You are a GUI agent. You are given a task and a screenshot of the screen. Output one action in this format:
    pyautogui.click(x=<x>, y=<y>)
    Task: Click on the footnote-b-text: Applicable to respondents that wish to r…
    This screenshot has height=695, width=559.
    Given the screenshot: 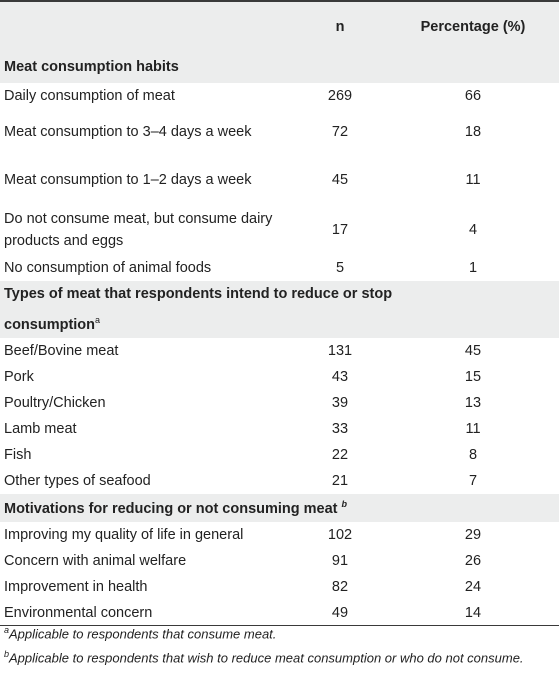 What is the action you would take?
    pyautogui.click(x=266, y=658)
    